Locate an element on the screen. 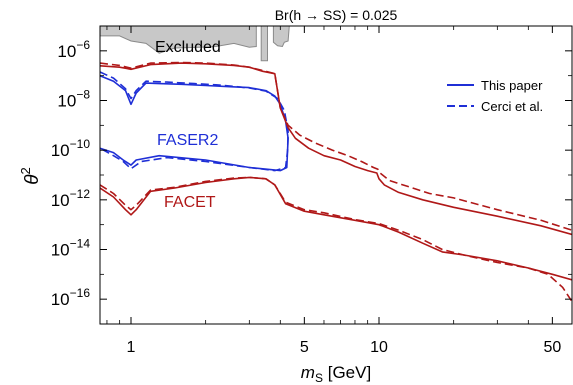 Image resolution: width=573 pixels, height=385 pixels. y-tick-label-2: 10⁻¹⁰ is located at coordinates (71, 148).